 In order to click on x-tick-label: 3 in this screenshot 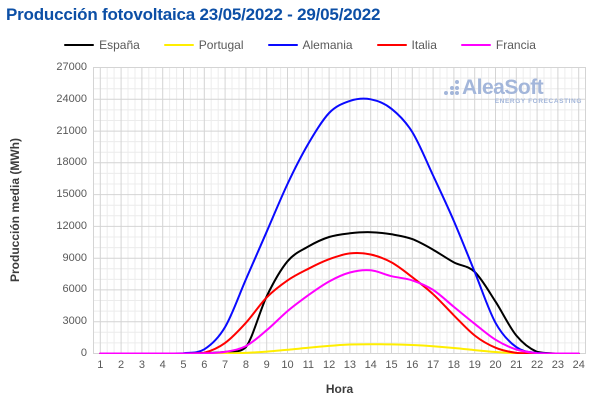, I will do `click(141, 365)`.